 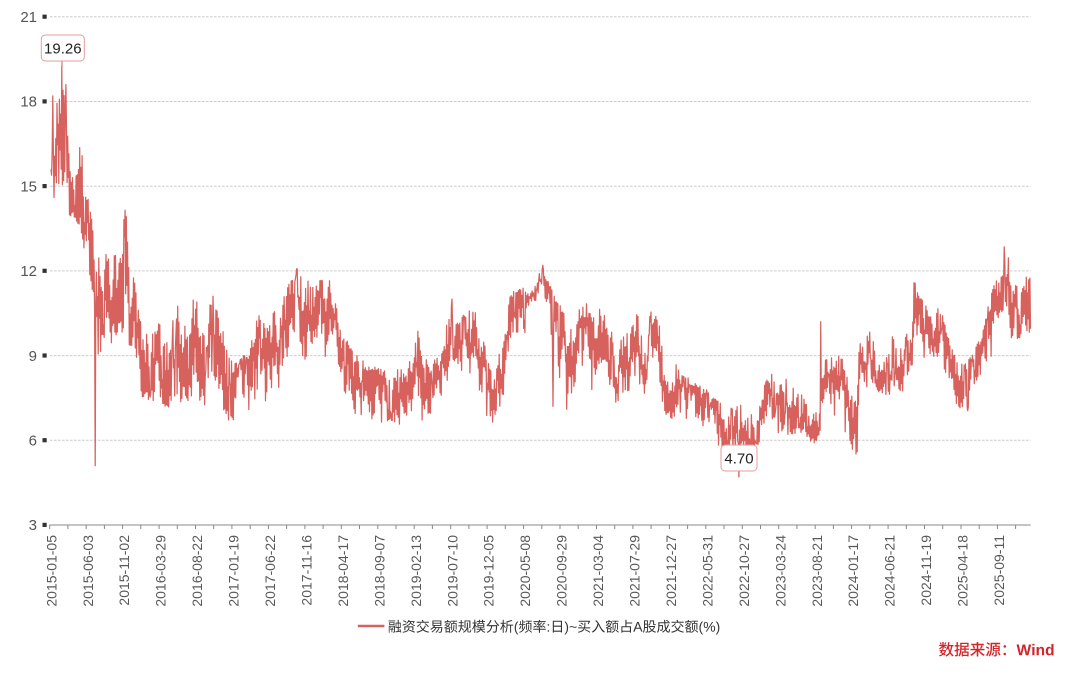 I want to click on svg-text: 2025-09-11, so click(x=999, y=570).